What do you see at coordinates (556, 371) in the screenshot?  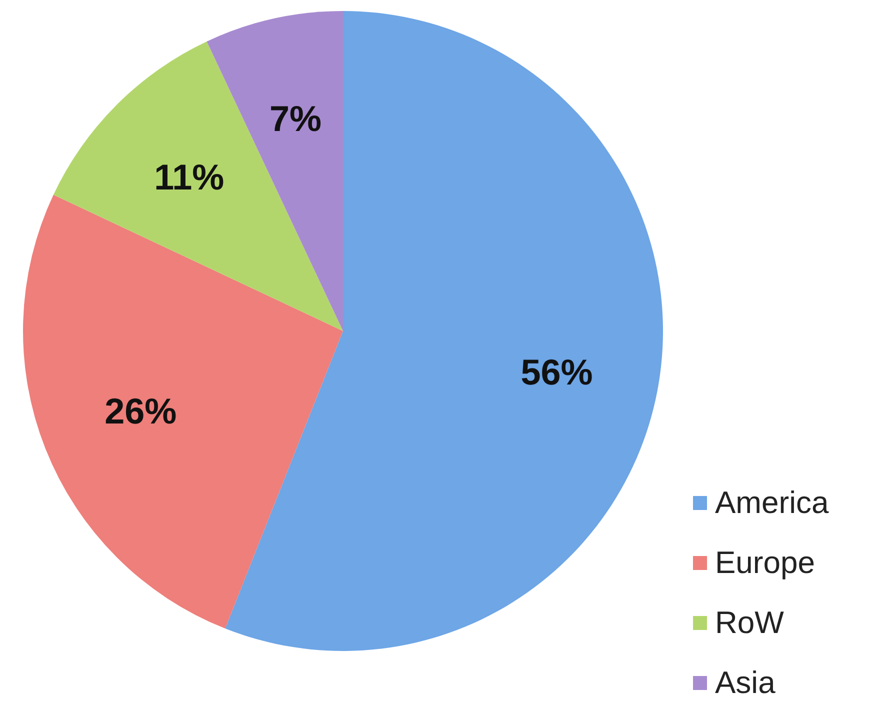 I see `data-label: 56%` at bounding box center [556, 371].